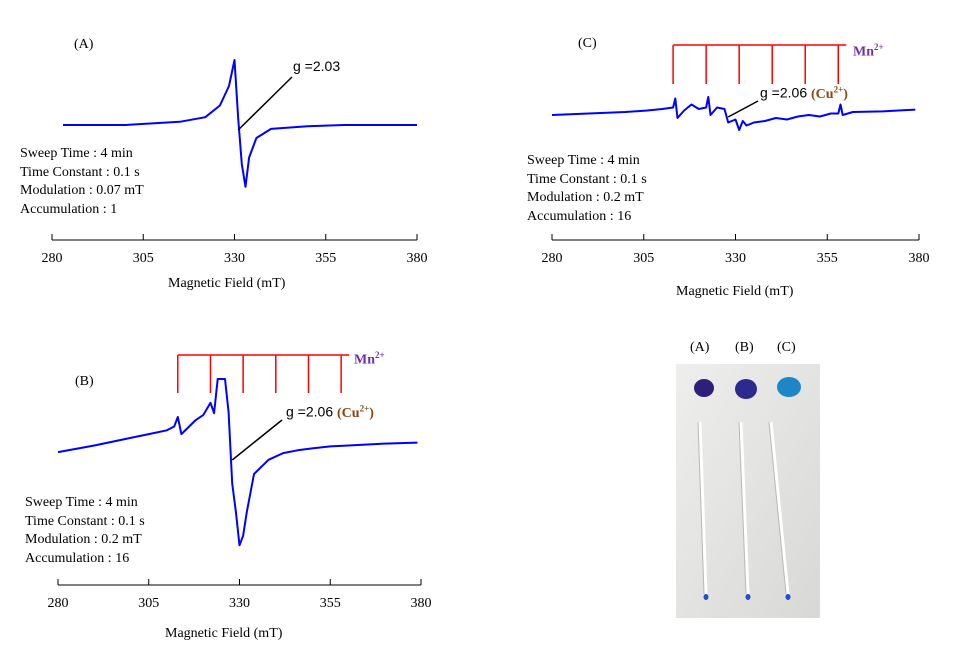  I want to click on capillary-illustration, so click(748, 491).